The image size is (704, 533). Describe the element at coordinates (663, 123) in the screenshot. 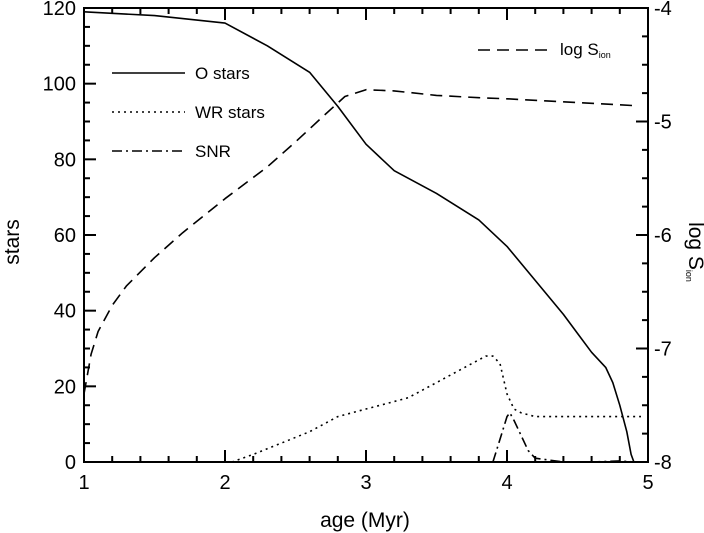

I see `y2-tick-label: -5` at that location.